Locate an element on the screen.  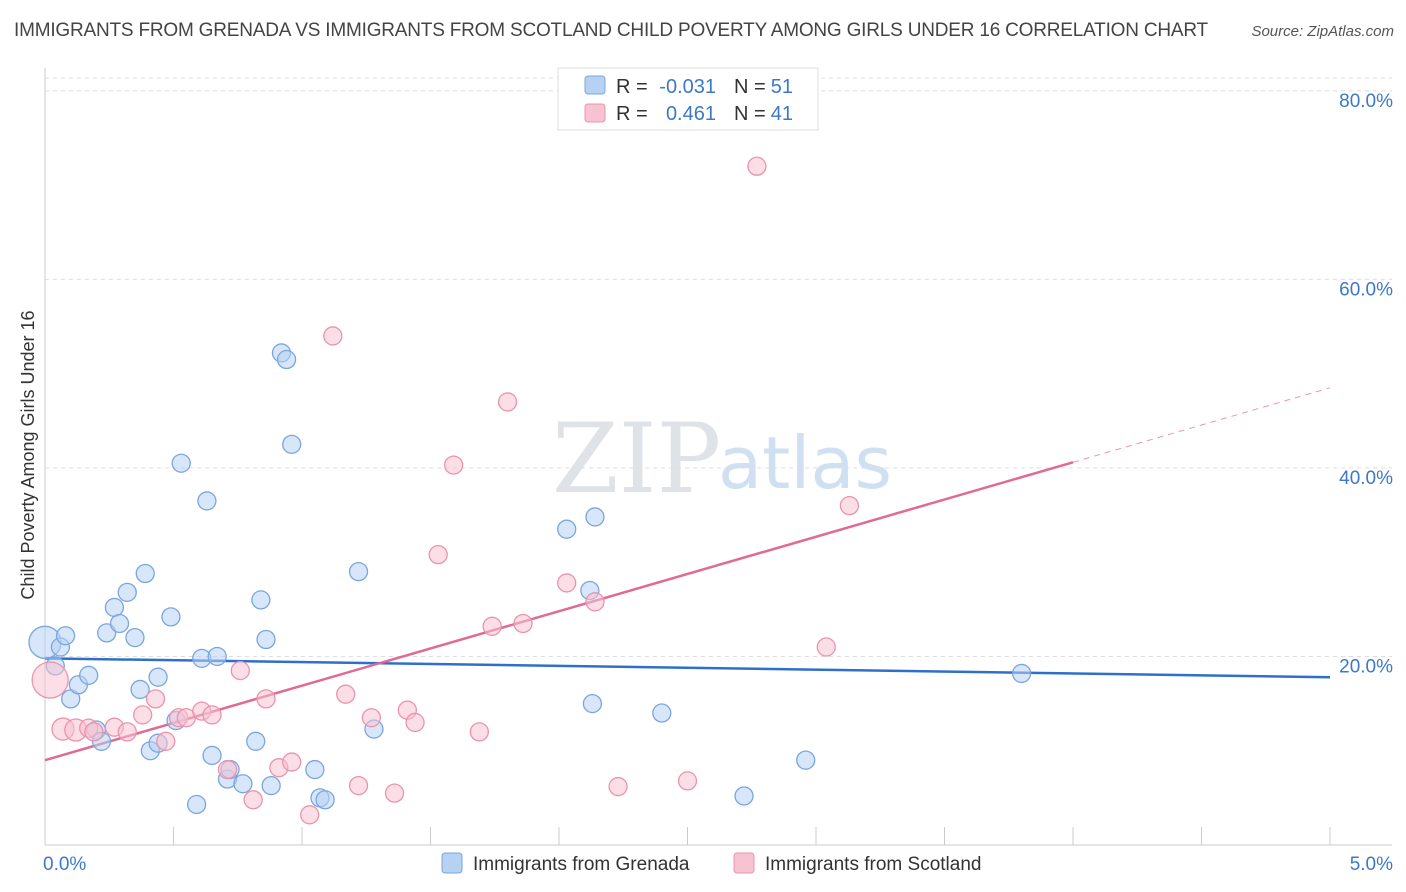
y-tick-label: 60.0% is located at coordinates (1366, 289).